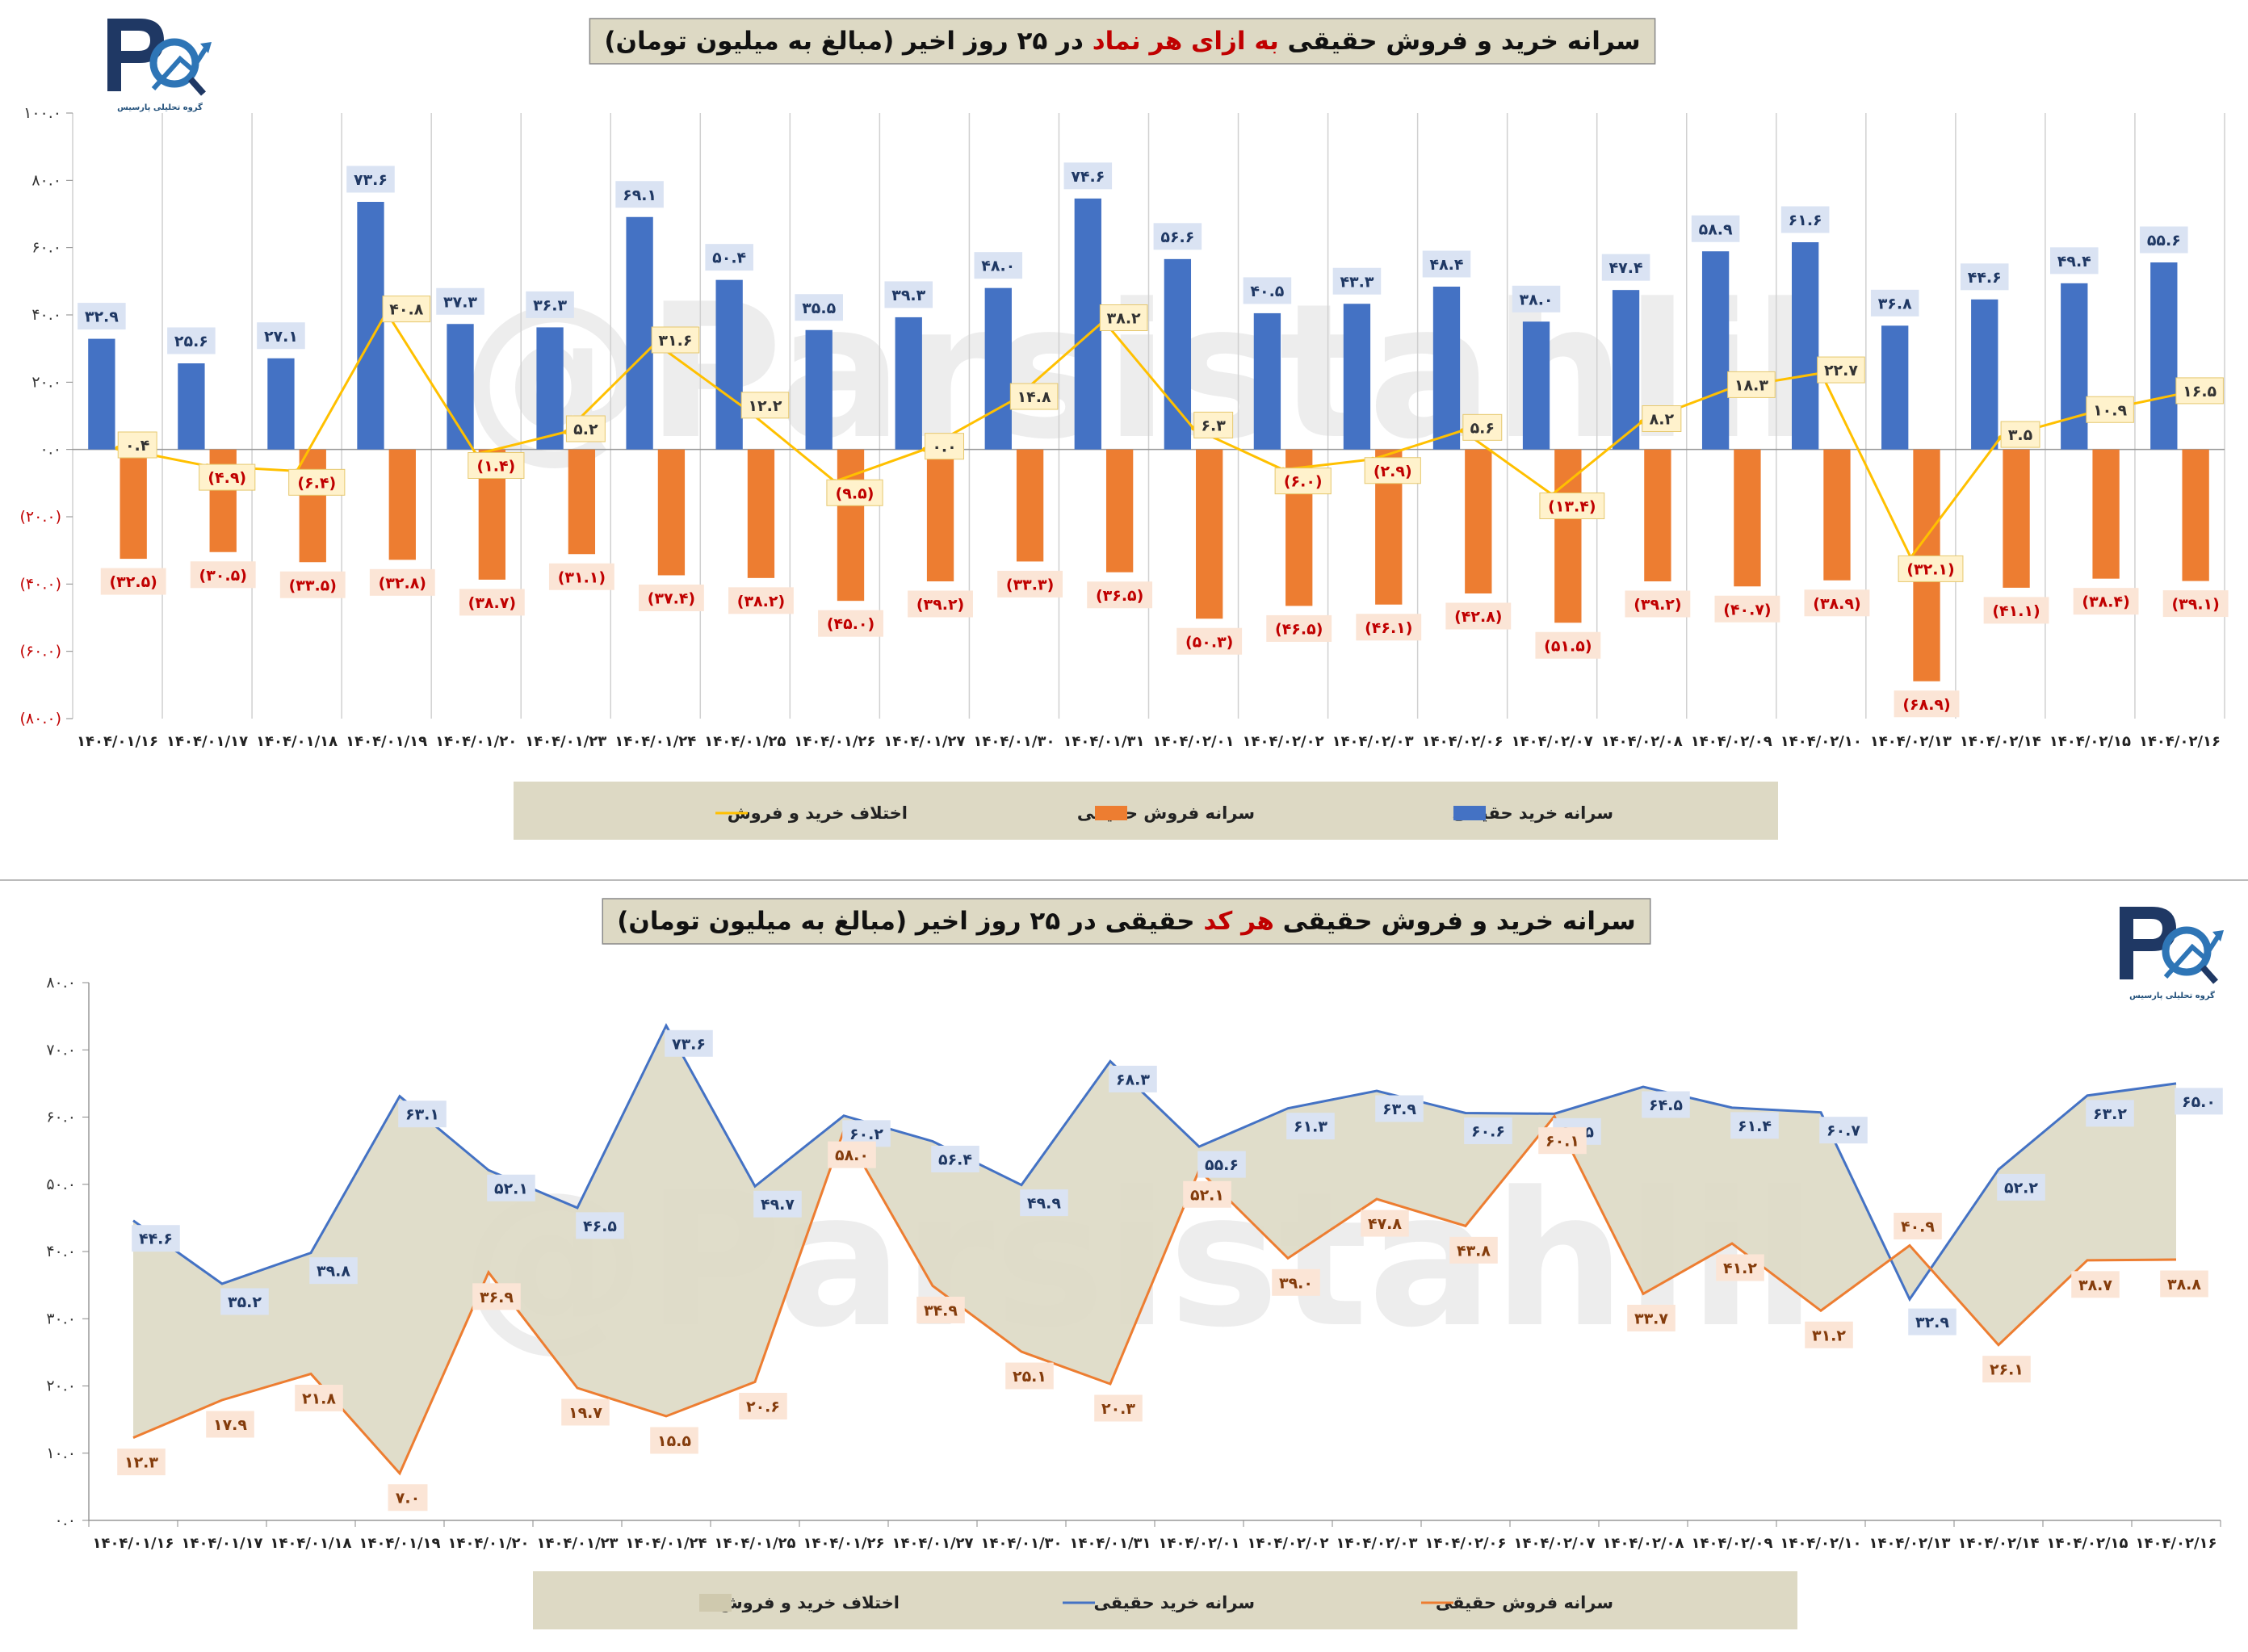 The height and width of the screenshot is (1652, 2248). What do you see at coordinates (135, 55) in the screenshot?
I see `logo-p-icon` at bounding box center [135, 55].